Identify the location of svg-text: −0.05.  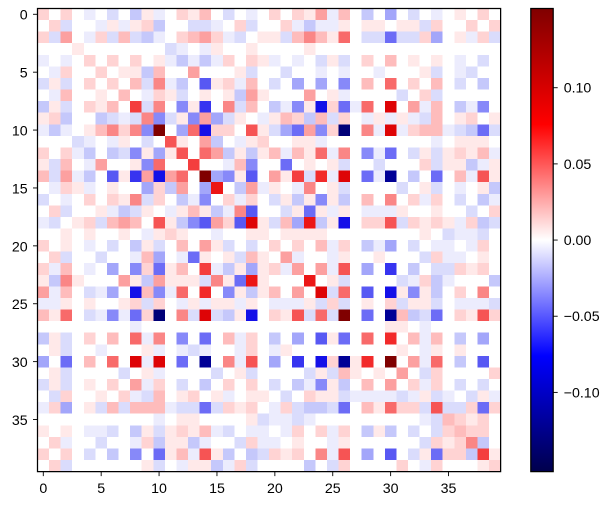
(582, 317).